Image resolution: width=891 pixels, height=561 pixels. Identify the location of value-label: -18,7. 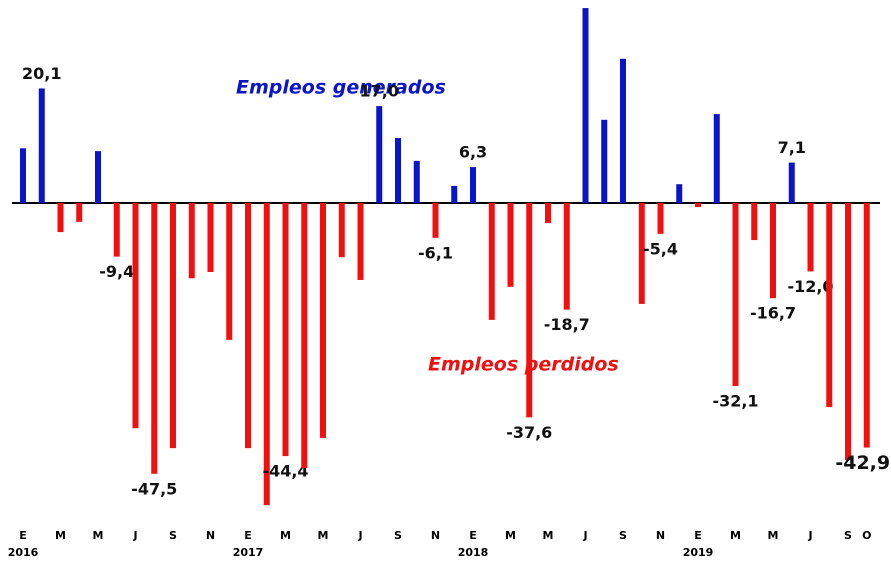
(567, 324).